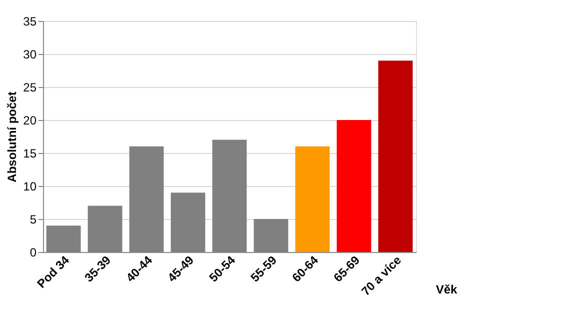  Describe the element at coordinates (30, 187) in the screenshot. I see `y-tick-label: 10` at that location.